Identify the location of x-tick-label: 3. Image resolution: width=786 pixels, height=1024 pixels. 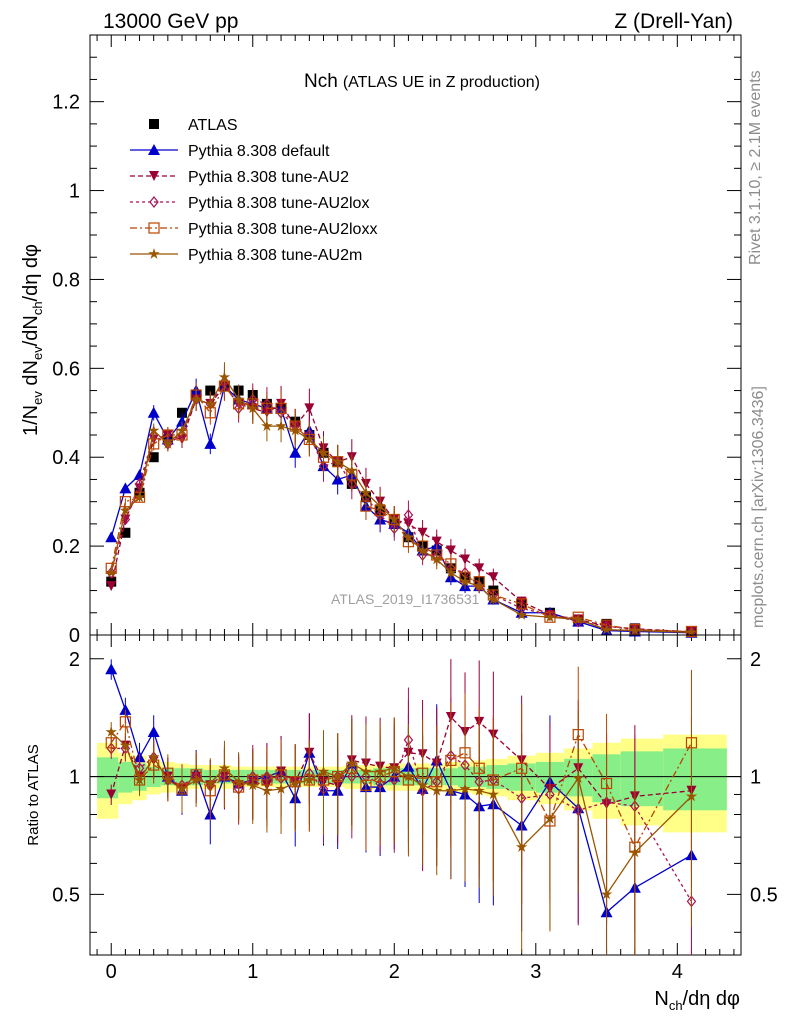
(535, 972).